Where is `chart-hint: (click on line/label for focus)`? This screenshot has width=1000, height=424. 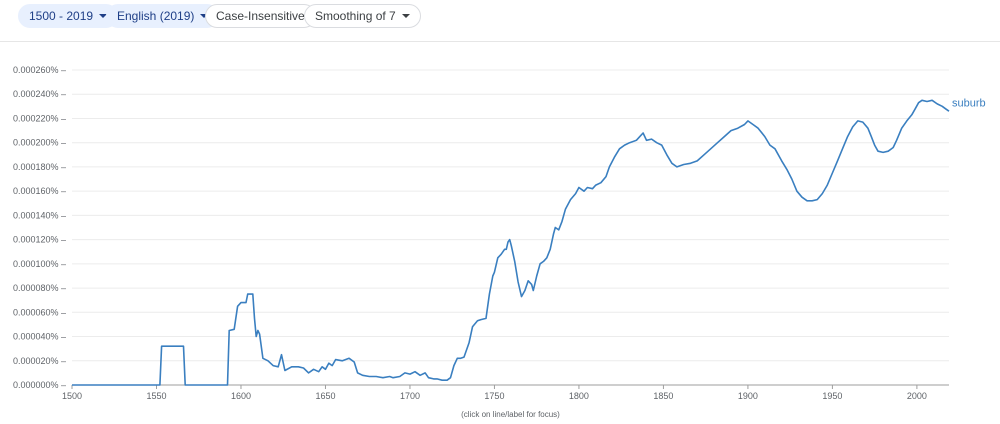
chart-hint: (click on line/label for focus) is located at coordinates (510, 414).